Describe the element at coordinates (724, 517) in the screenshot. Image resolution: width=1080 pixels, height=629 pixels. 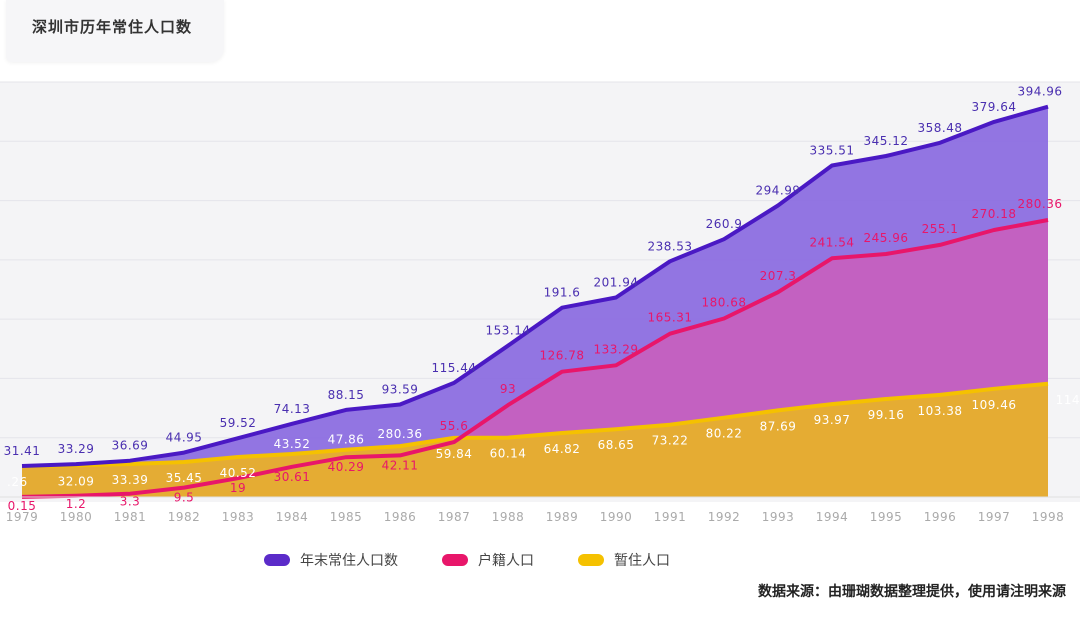
I see `x-tick-label: 1992` at that location.